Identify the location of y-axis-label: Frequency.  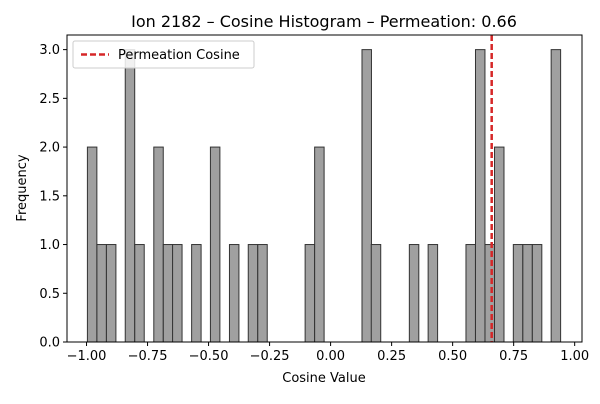
(22, 187).